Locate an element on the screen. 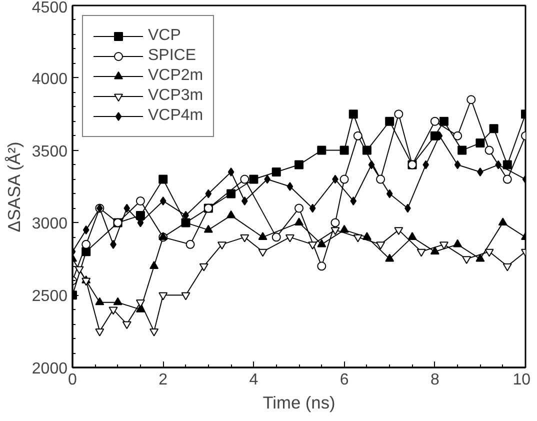 Image resolution: width=537 pixels, height=421 pixels. y-tick-label: 2000 is located at coordinates (50, 369).